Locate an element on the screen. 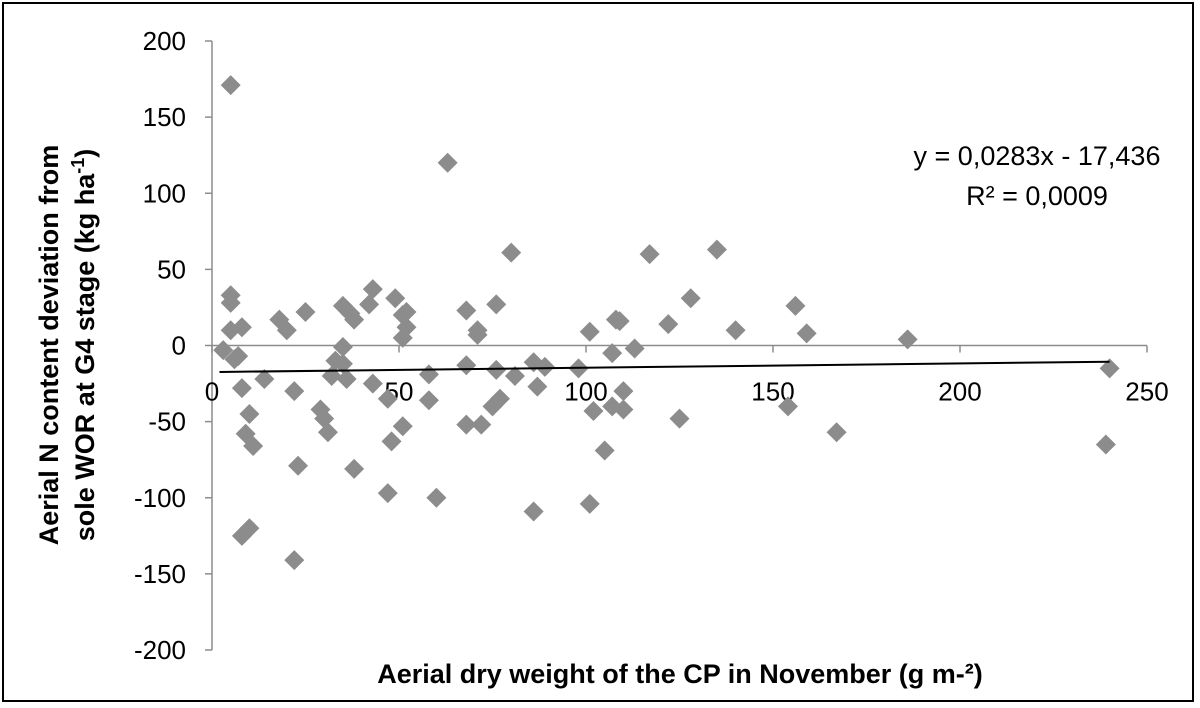  x-tick-label: 200 is located at coordinates (959, 392).